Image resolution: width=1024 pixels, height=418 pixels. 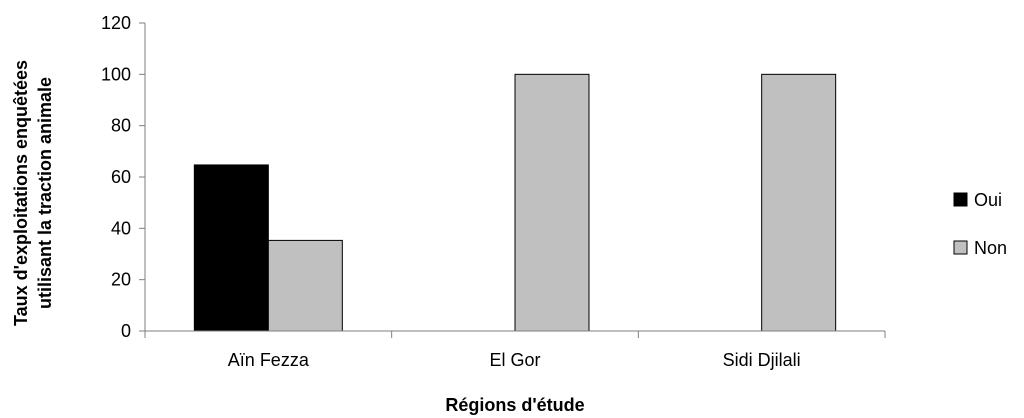 I want to click on legend: Oui Non, so click(x=980, y=224).